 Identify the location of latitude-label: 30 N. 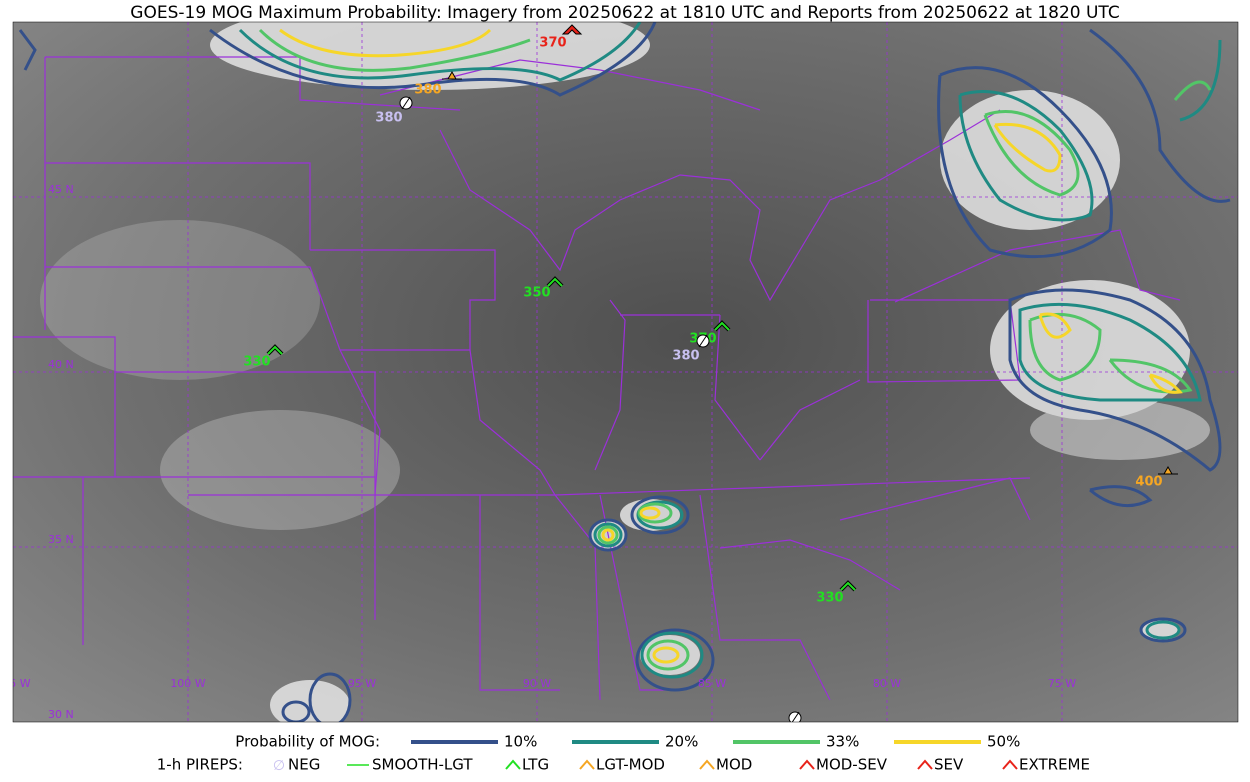
(61, 714).